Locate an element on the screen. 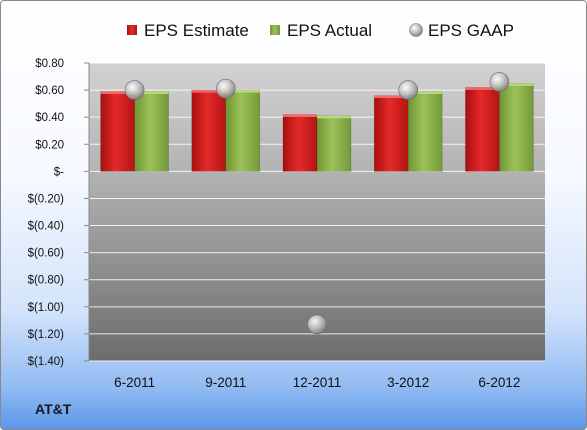  y-tick-label: $(0.60) is located at coordinates (46, 254).